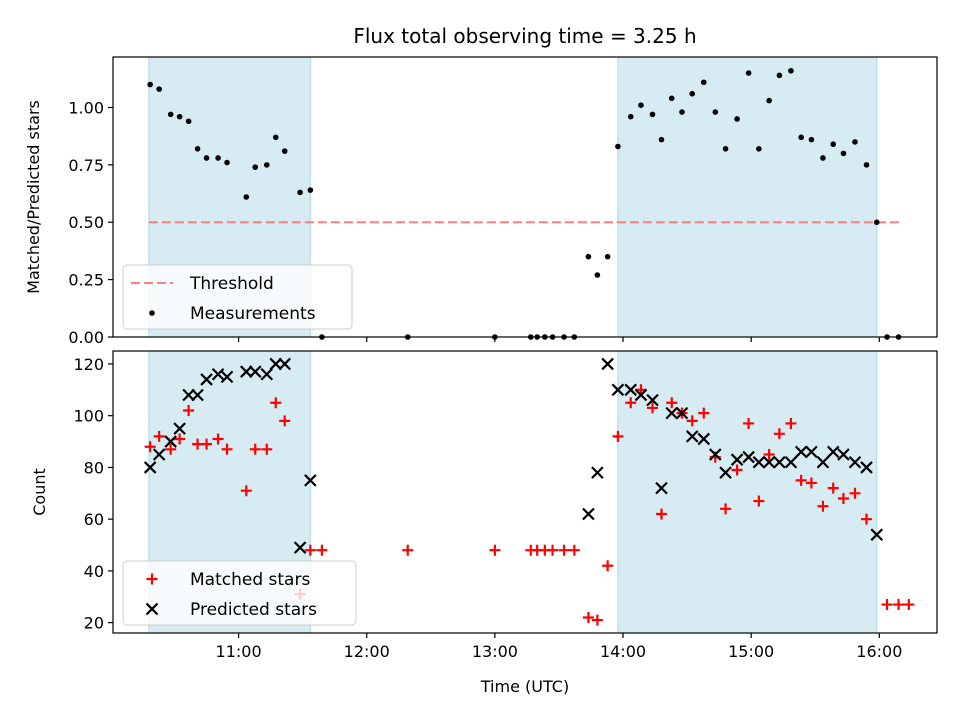  Describe the element at coordinates (250, 580) in the screenshot. I see `legend-label: Matched stars` at that location.